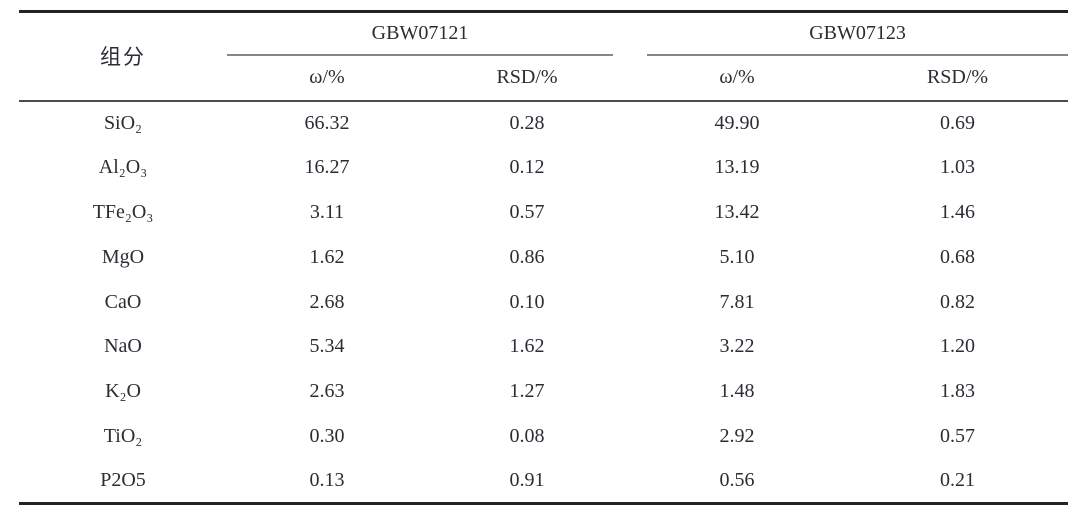 The width and height of the screenshot is (1080, 522). What do you see at coordinates (737, 301) in the screenshot?
I see `value-cell: 7.81` at bounding box center [737, 301].